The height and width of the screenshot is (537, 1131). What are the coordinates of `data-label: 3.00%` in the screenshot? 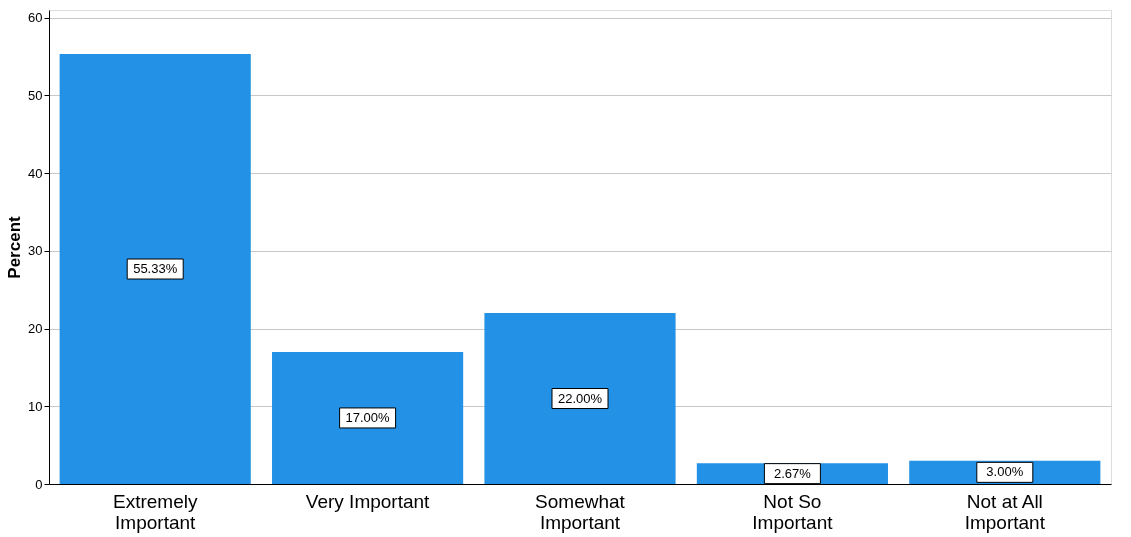 It's located at (1005, 472).